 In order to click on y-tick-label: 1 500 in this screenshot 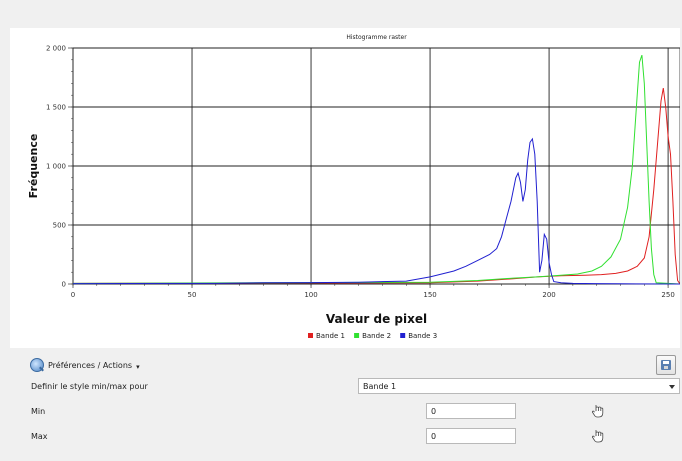, I will do `click(56, 108)`.